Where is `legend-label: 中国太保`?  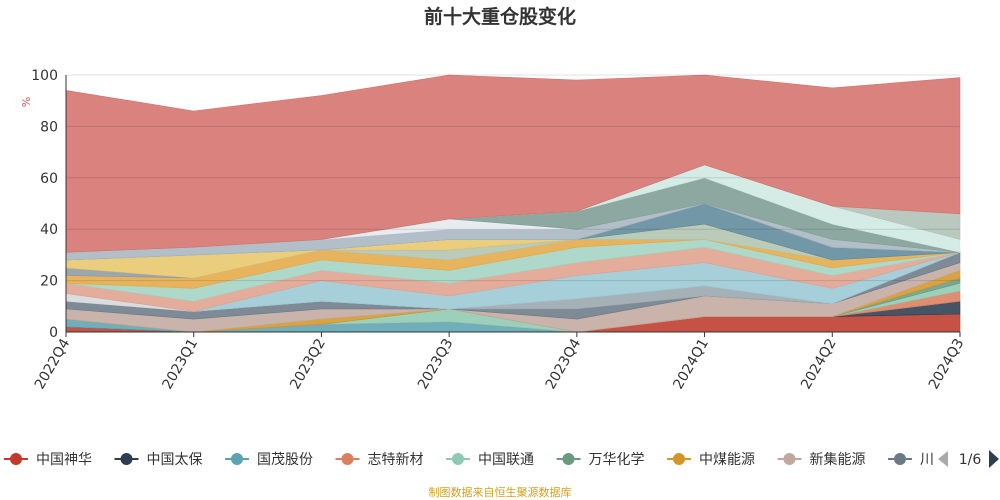 legend-label: 中国太保 is located at coordinates (175, 460).